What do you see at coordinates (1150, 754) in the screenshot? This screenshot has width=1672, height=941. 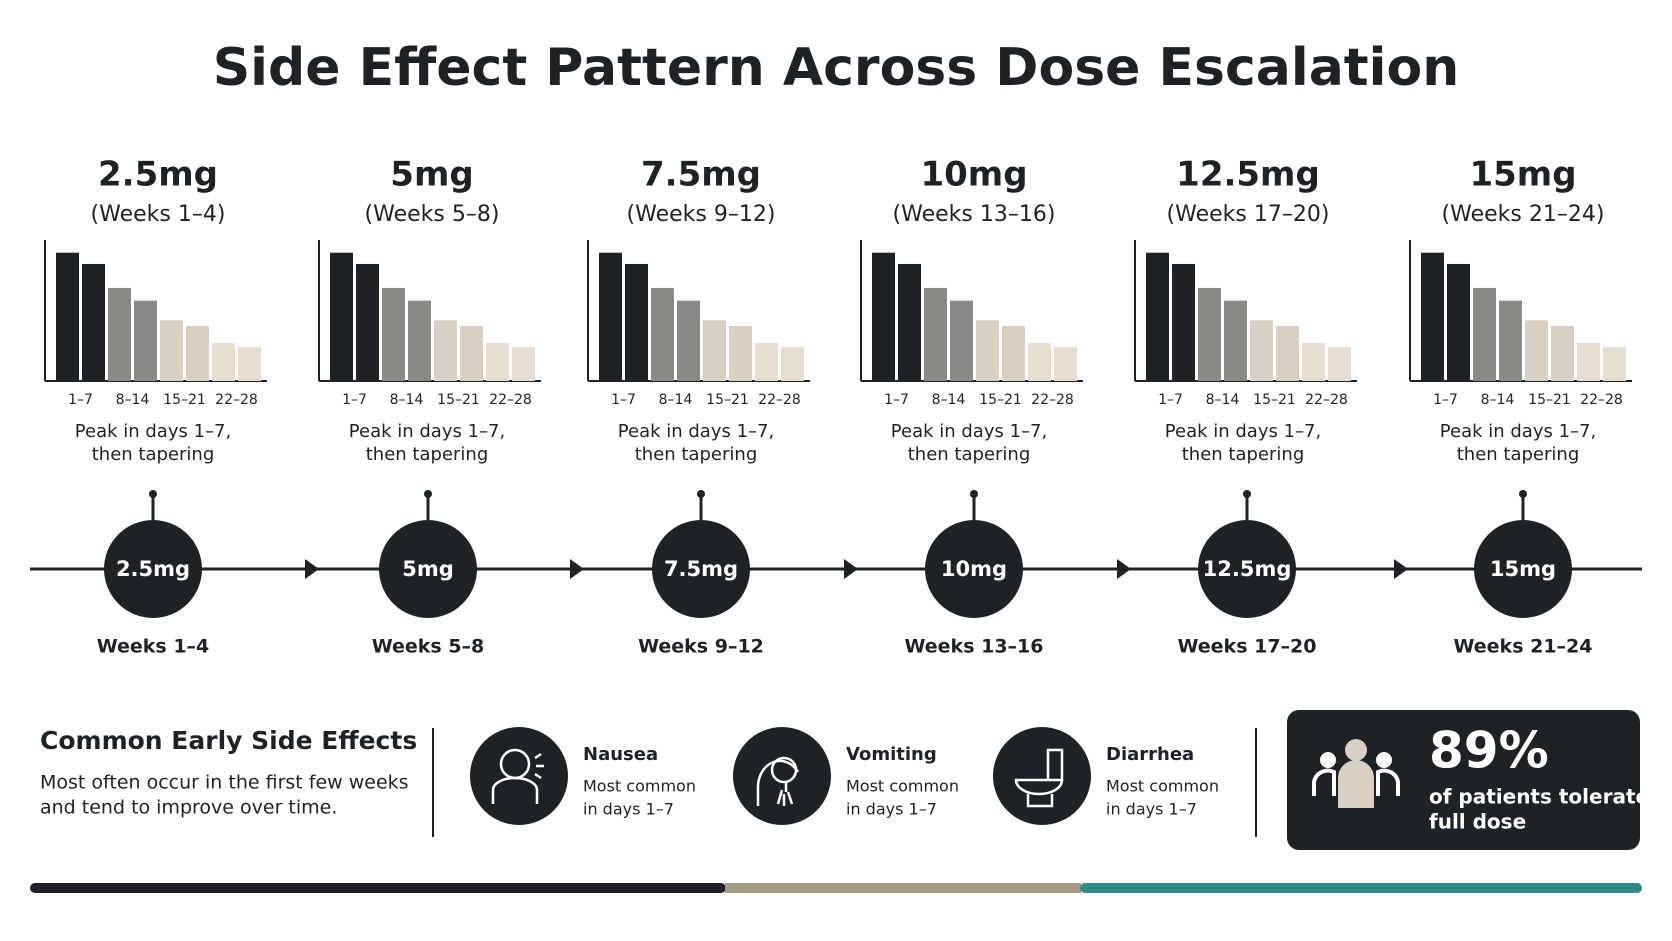 I see `effect-name: Diarrhea` at bounding box center [1150, 754].